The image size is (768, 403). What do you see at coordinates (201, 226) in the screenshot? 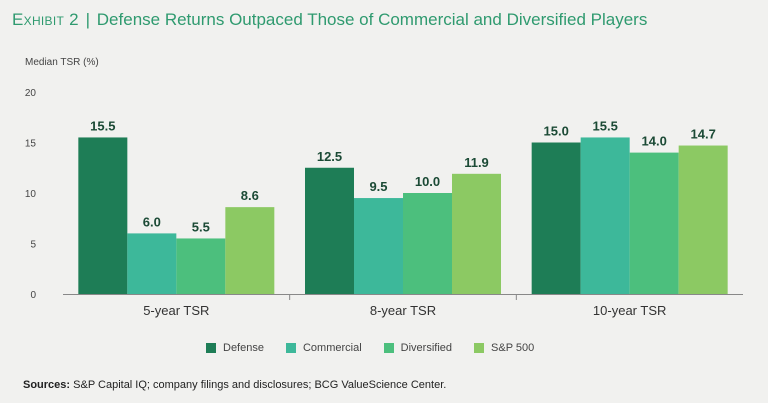
I see `bar-value-label: 5.5` at bounding box center [201, 226].